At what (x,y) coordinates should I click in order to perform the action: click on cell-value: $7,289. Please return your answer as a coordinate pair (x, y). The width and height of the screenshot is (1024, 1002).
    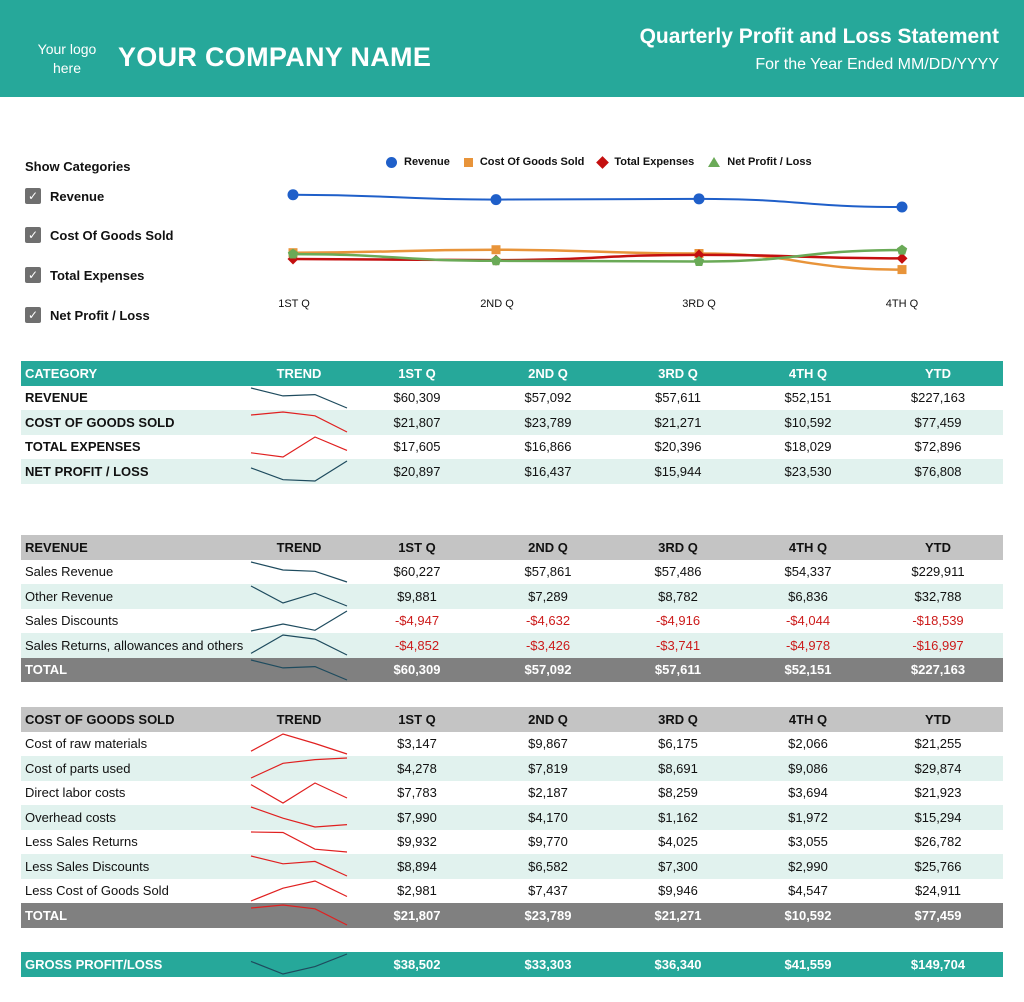
    Looking at the image, I should click on (548, 596).